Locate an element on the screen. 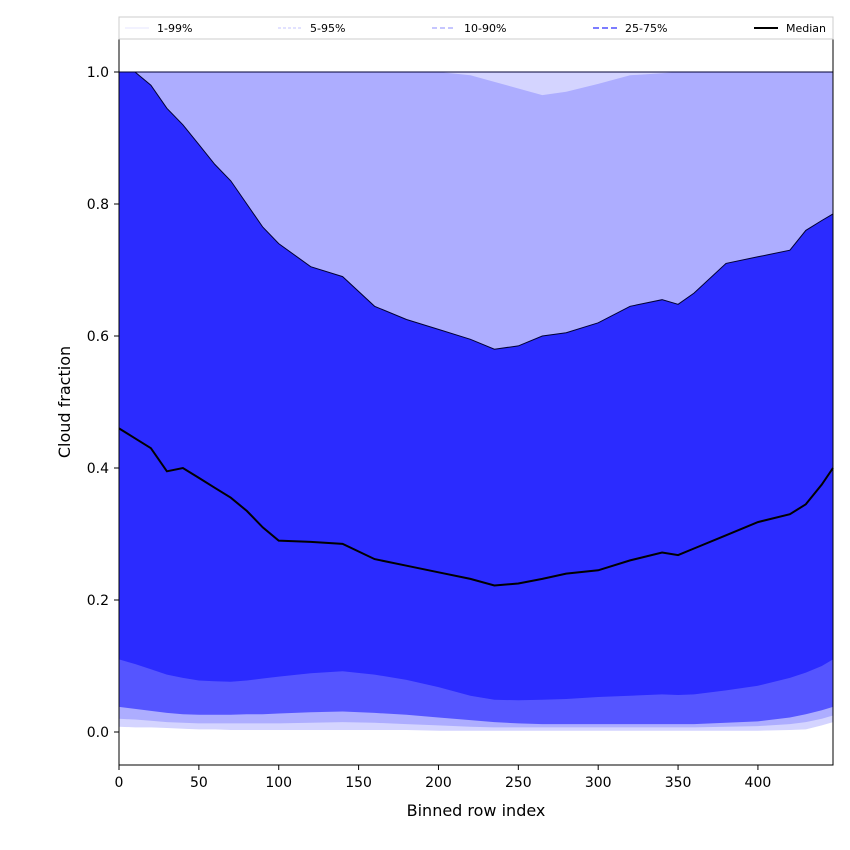  legend: 1-99% 5-95% 10-90% 25-75% Median is located at coordinates (476, 28).